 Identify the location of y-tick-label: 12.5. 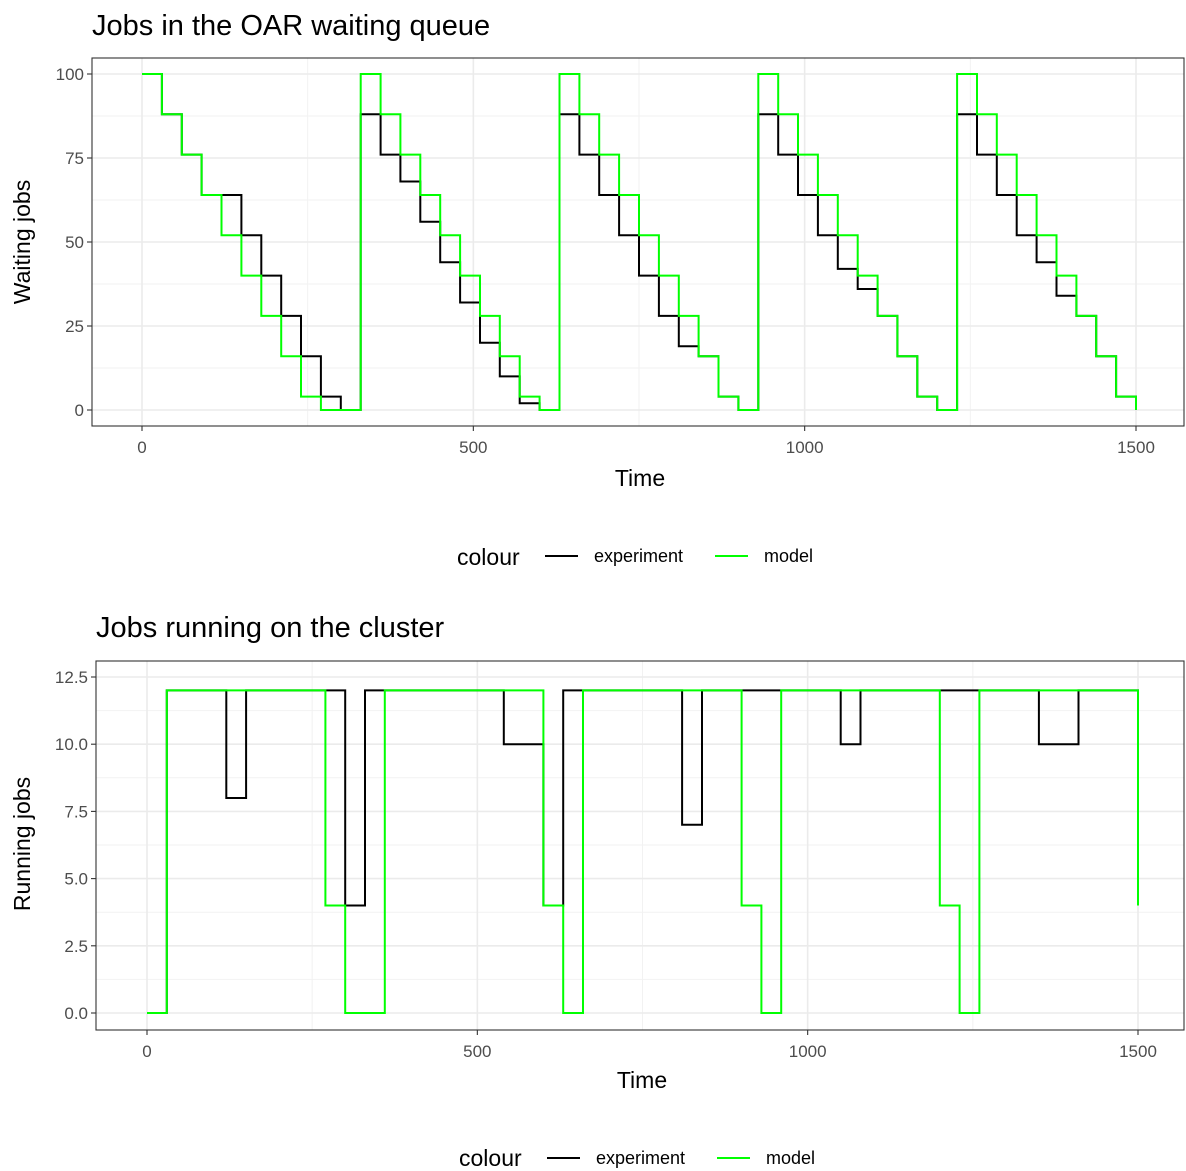
(71, 677).